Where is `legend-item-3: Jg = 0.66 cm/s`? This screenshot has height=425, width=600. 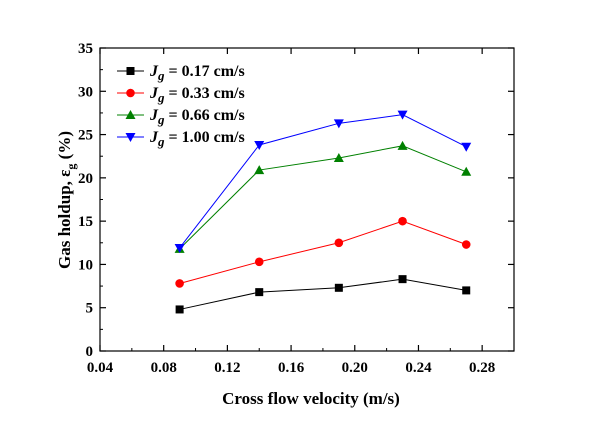 legend-item-3: Jg = 0.66 cm/s is located at coordinates (181, 117).